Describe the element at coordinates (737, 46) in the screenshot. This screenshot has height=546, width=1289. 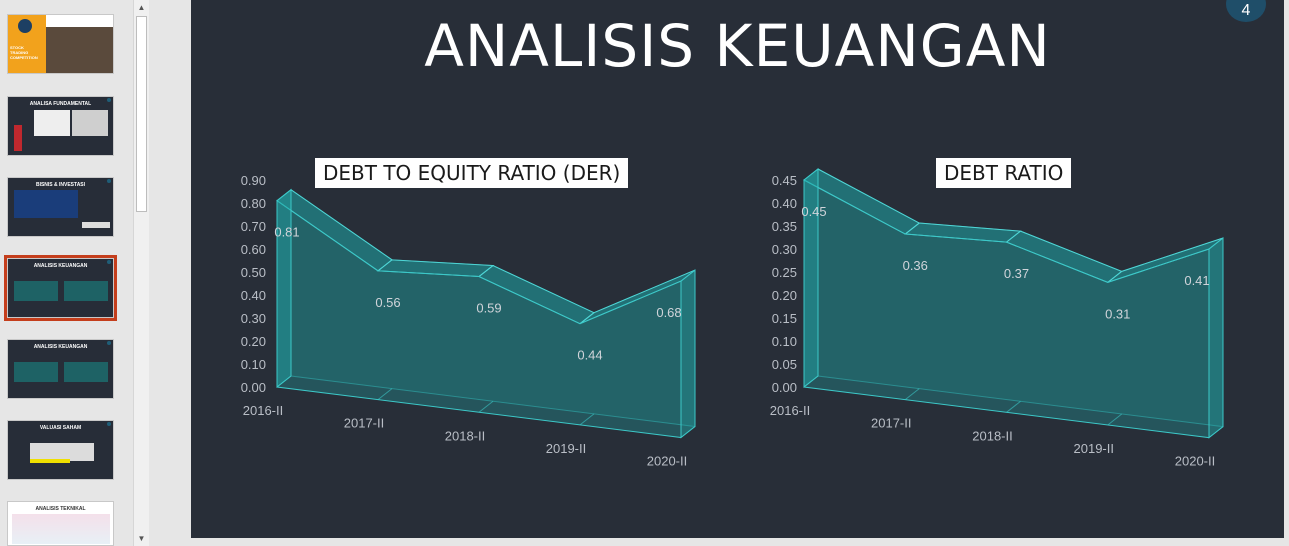
I see `slide-title: ANALISIS KEUANGAN` at that location.